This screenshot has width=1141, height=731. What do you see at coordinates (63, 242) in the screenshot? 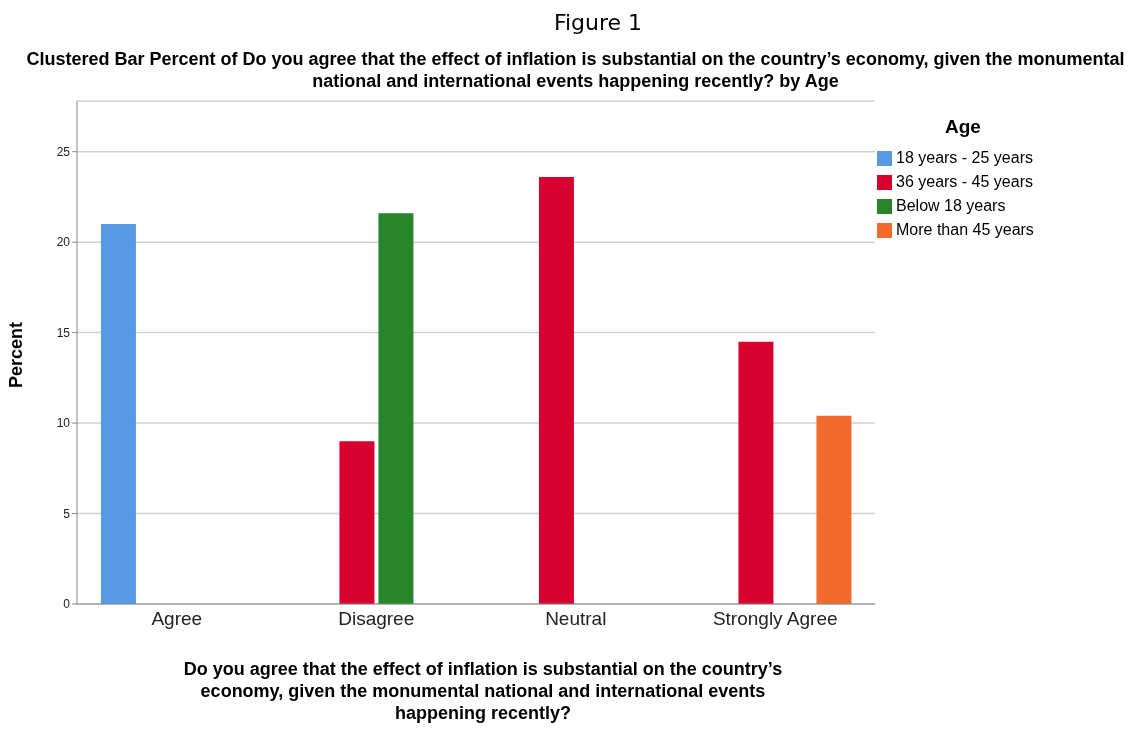
I see `y-tick-label: 20` at bounding box center [63, 242].